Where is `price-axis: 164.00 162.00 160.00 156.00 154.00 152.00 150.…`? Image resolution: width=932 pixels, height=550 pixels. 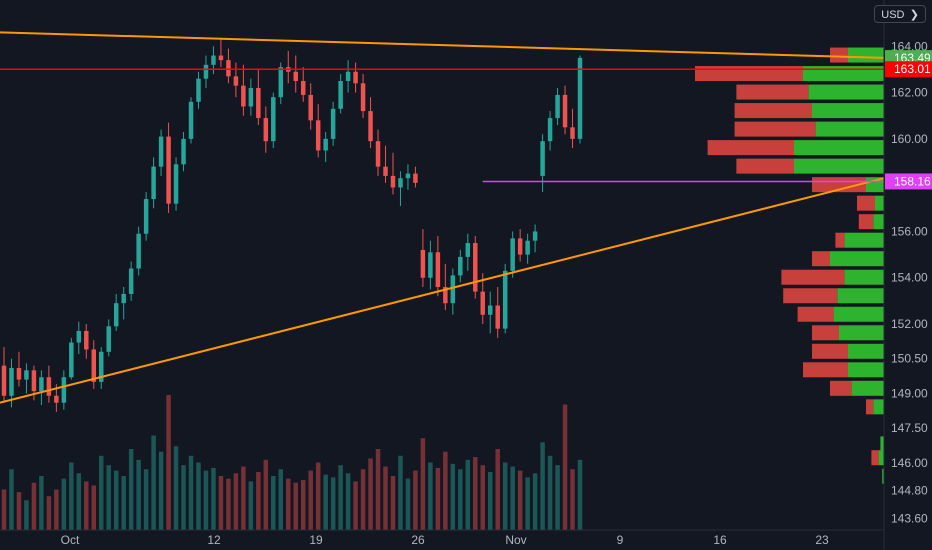
price-axis: 164.00 162.00 160.00 156.00 154.00 152.00 150.… is located at coordinates (905, 275).